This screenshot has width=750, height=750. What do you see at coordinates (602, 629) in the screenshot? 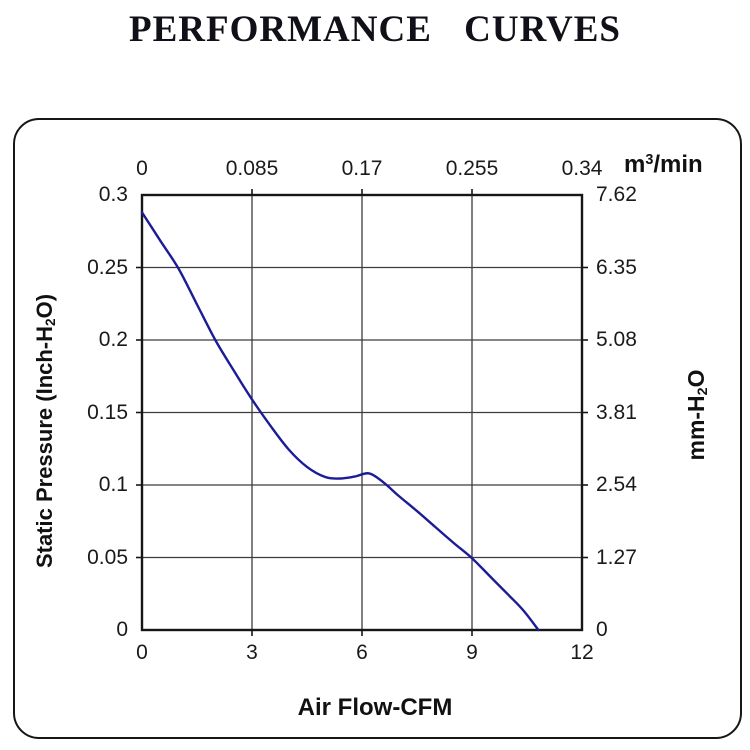
I see `right-axis-tick-label: 0` at bounding box center [602, 629].